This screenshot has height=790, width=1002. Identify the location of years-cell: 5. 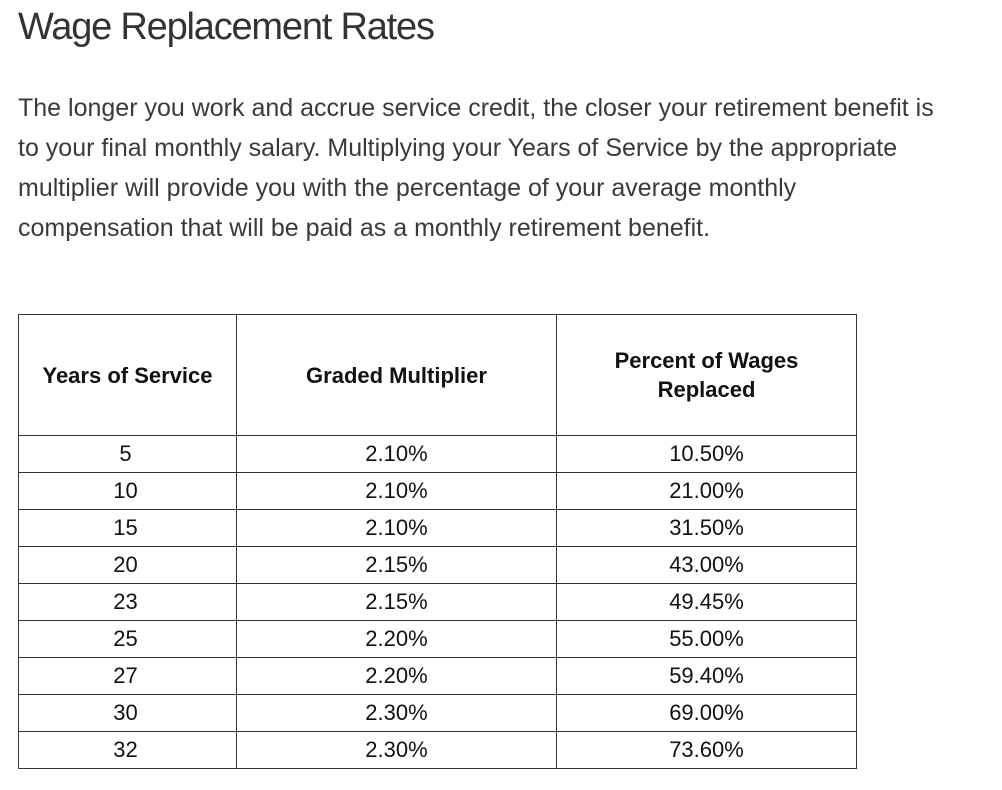
(127, 454).